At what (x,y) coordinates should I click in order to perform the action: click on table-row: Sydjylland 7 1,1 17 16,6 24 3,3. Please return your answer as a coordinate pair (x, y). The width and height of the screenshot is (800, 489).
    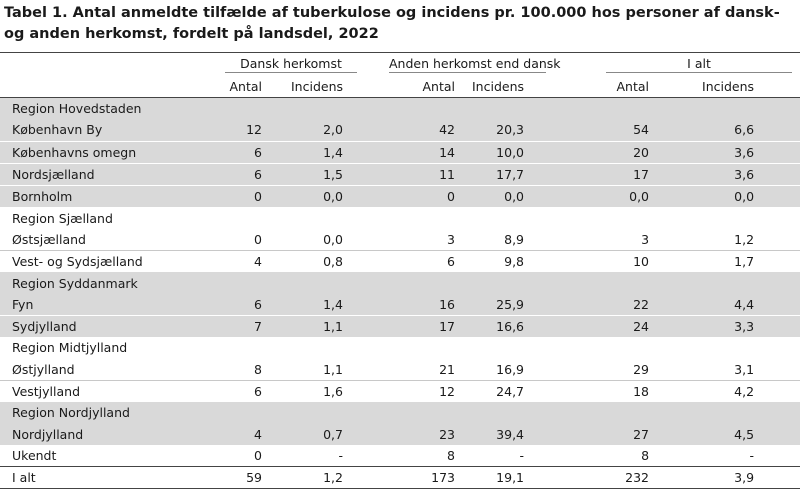
    Looking at the image, I should click on (400, 326).